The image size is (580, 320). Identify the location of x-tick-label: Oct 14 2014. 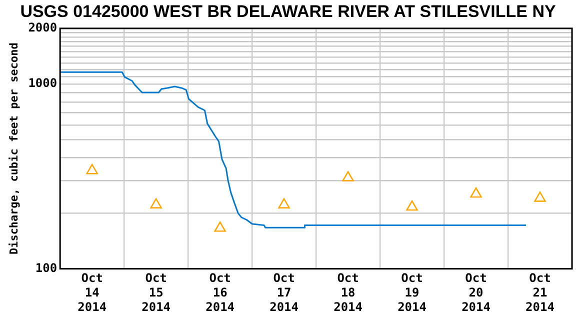
(92, 292).